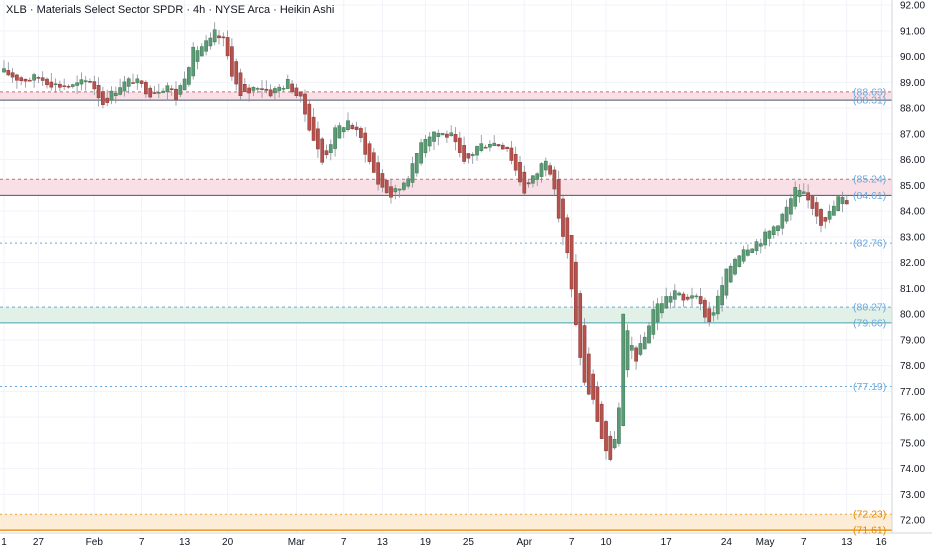  I want to click on time-tick-label: 1, so click(4, 542).